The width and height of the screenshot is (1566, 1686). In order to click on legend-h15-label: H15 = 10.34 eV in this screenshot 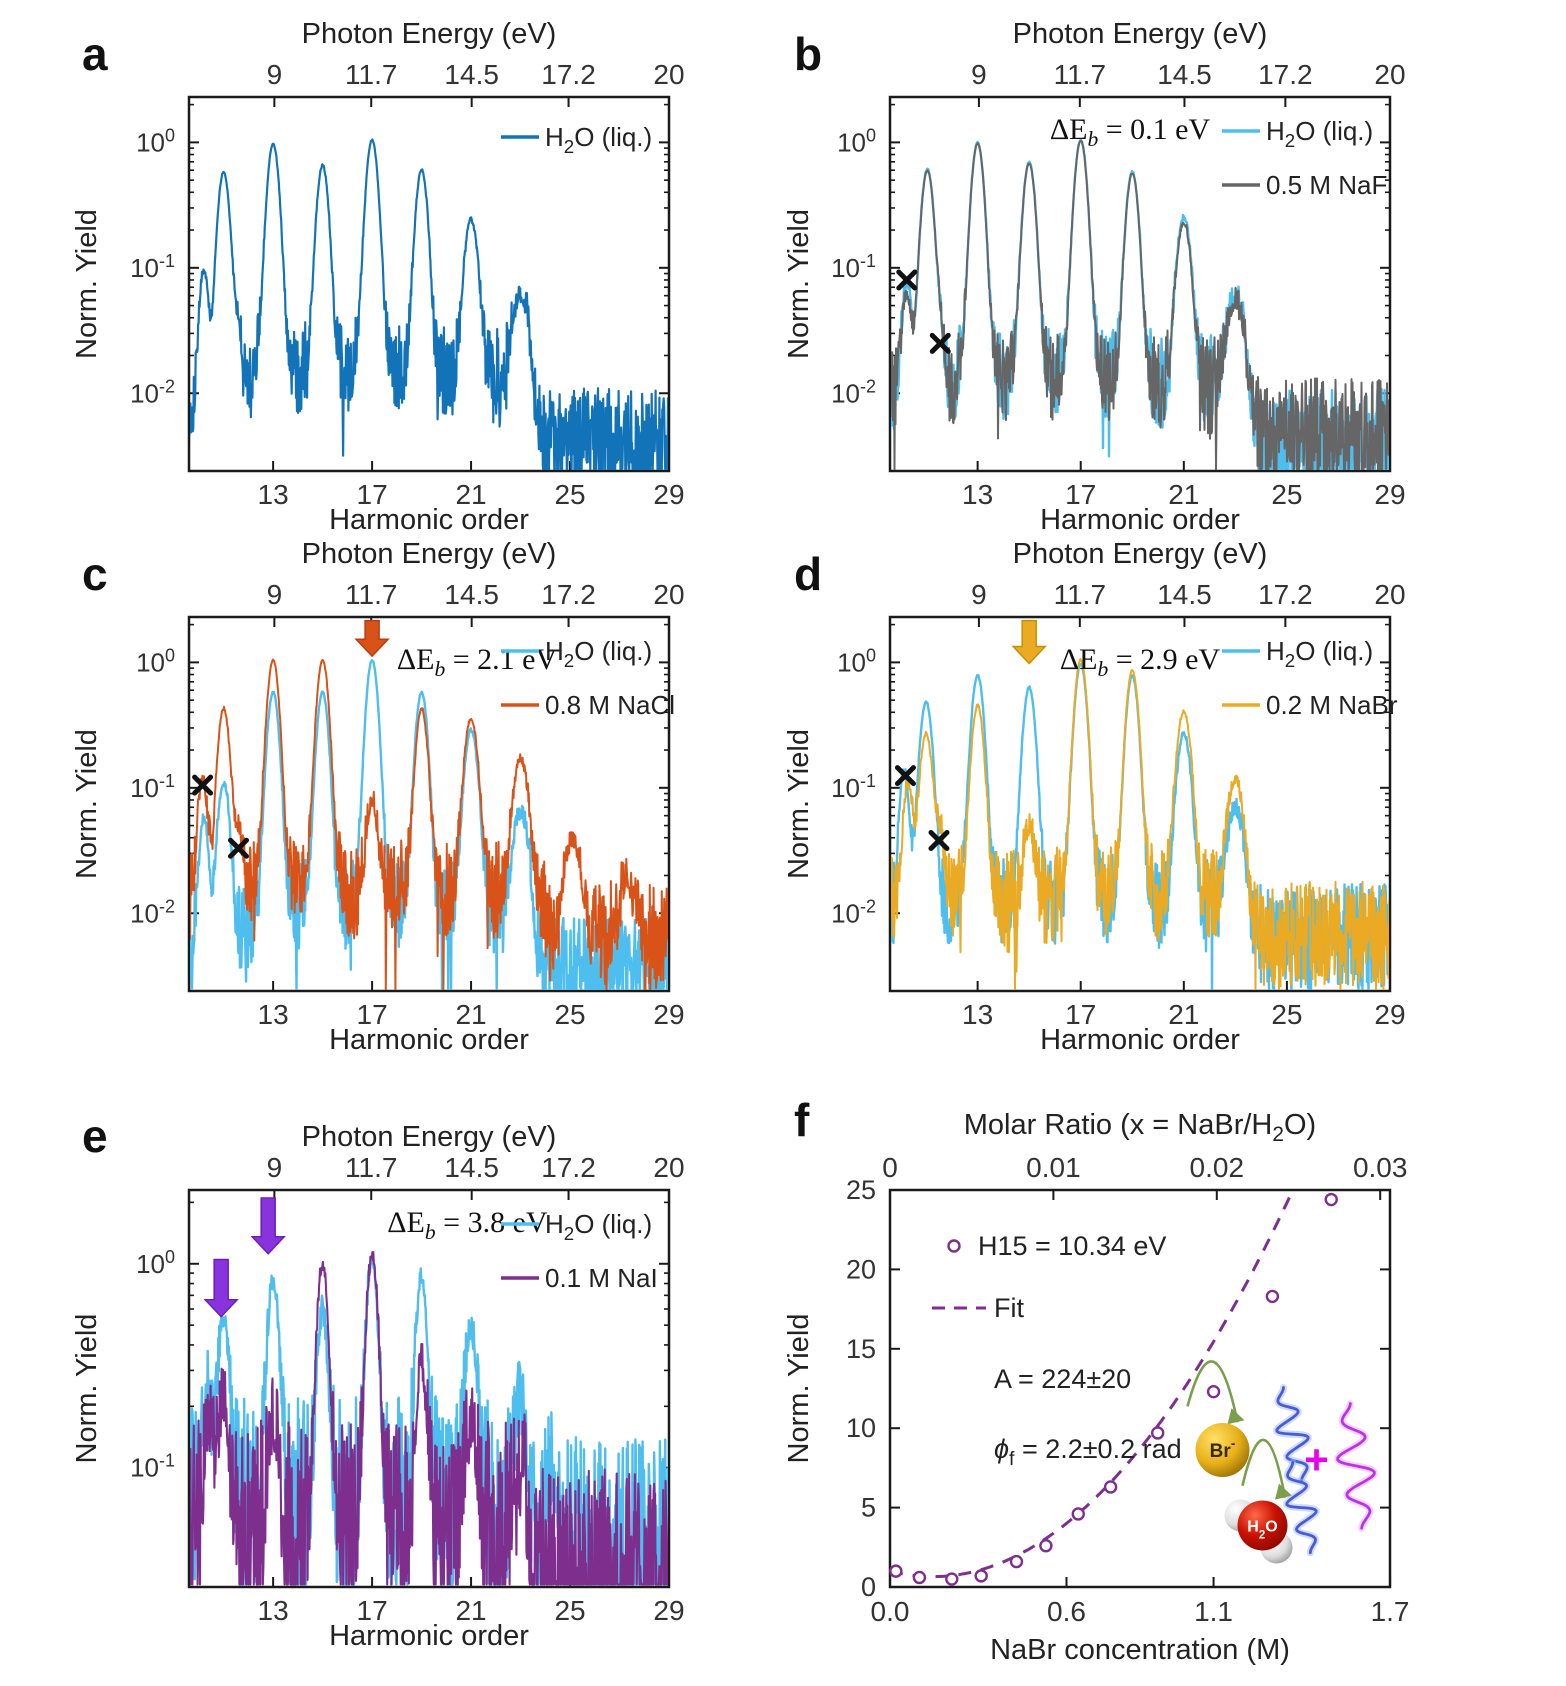, I will do `click(1072, 1246)`.